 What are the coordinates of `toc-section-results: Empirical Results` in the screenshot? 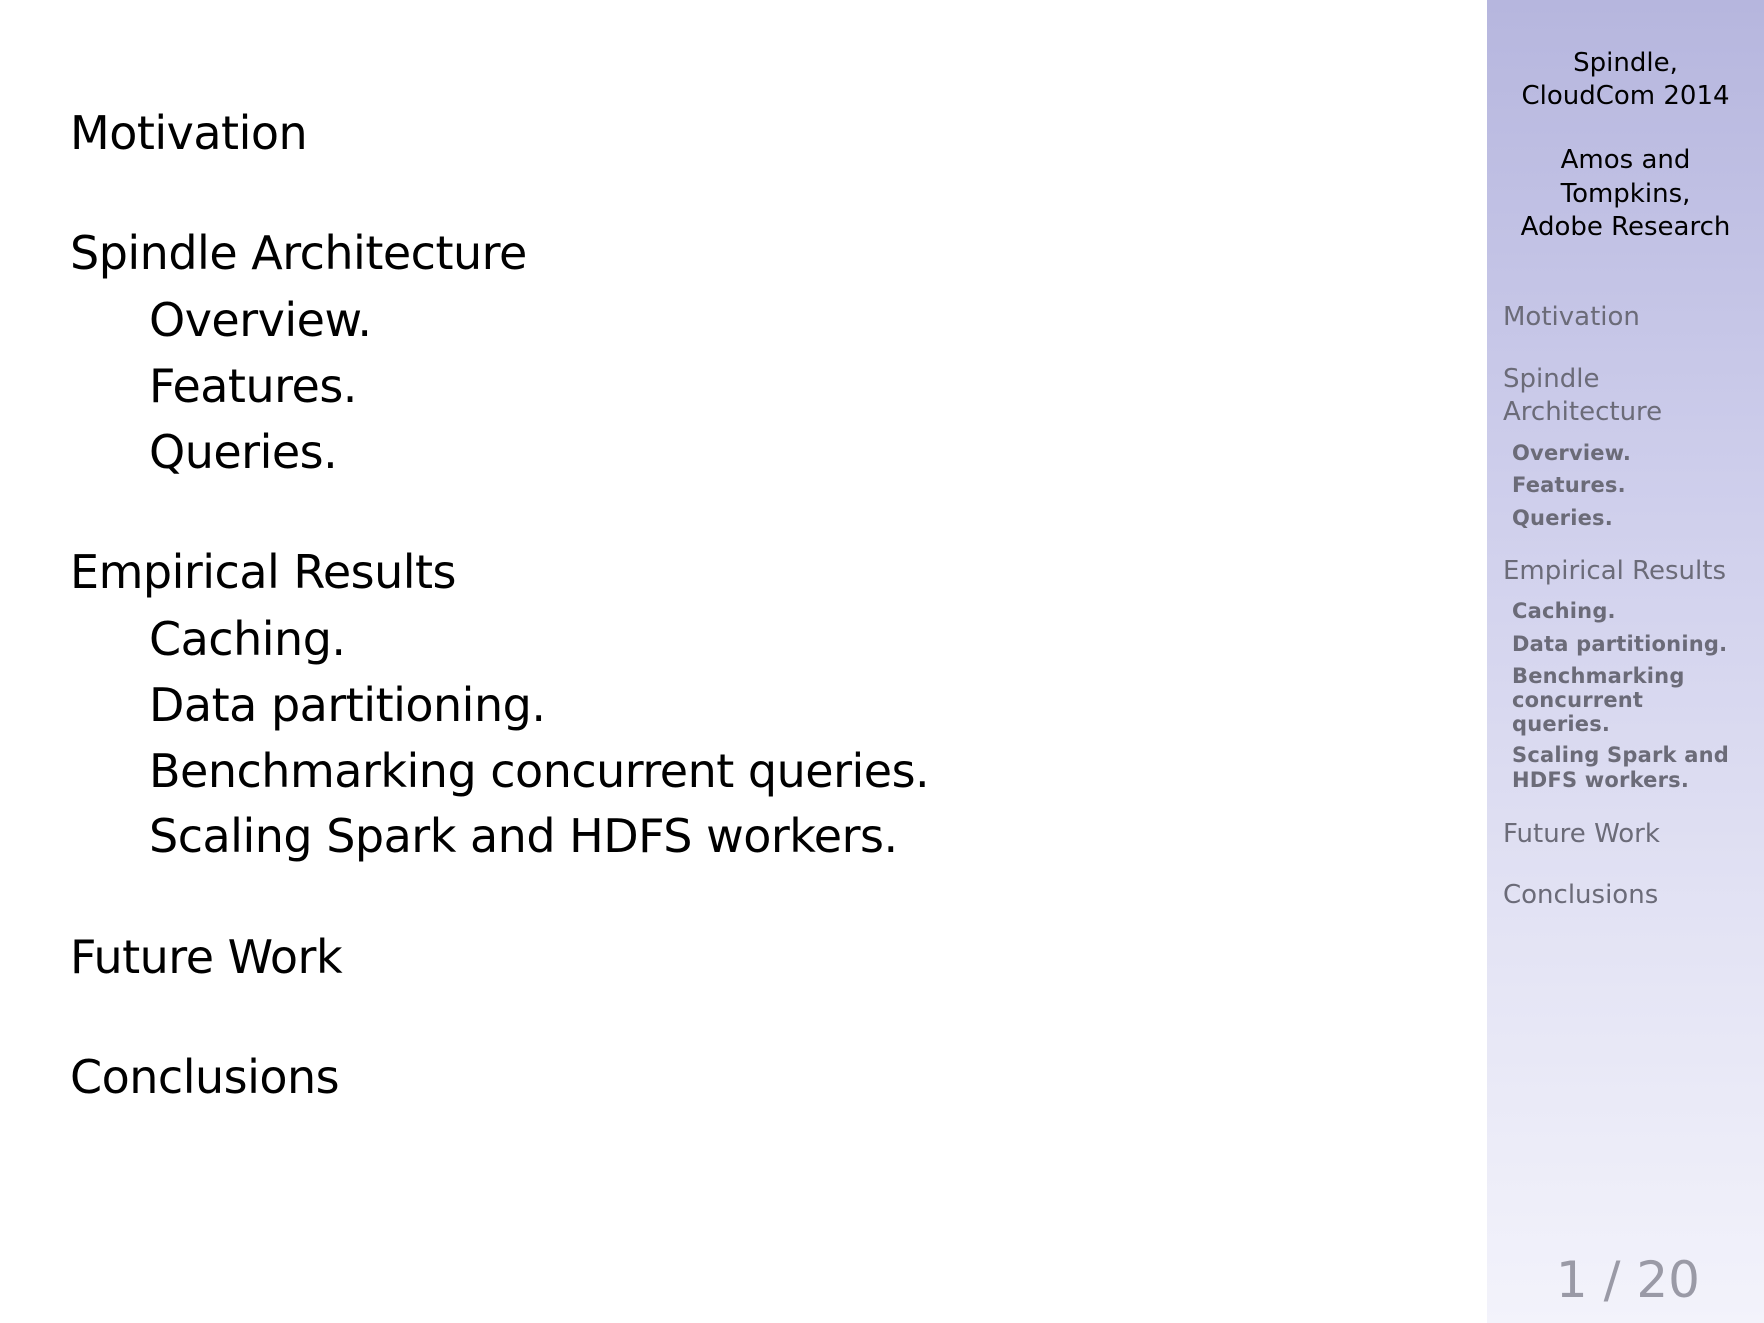 It's located at (263, 572).